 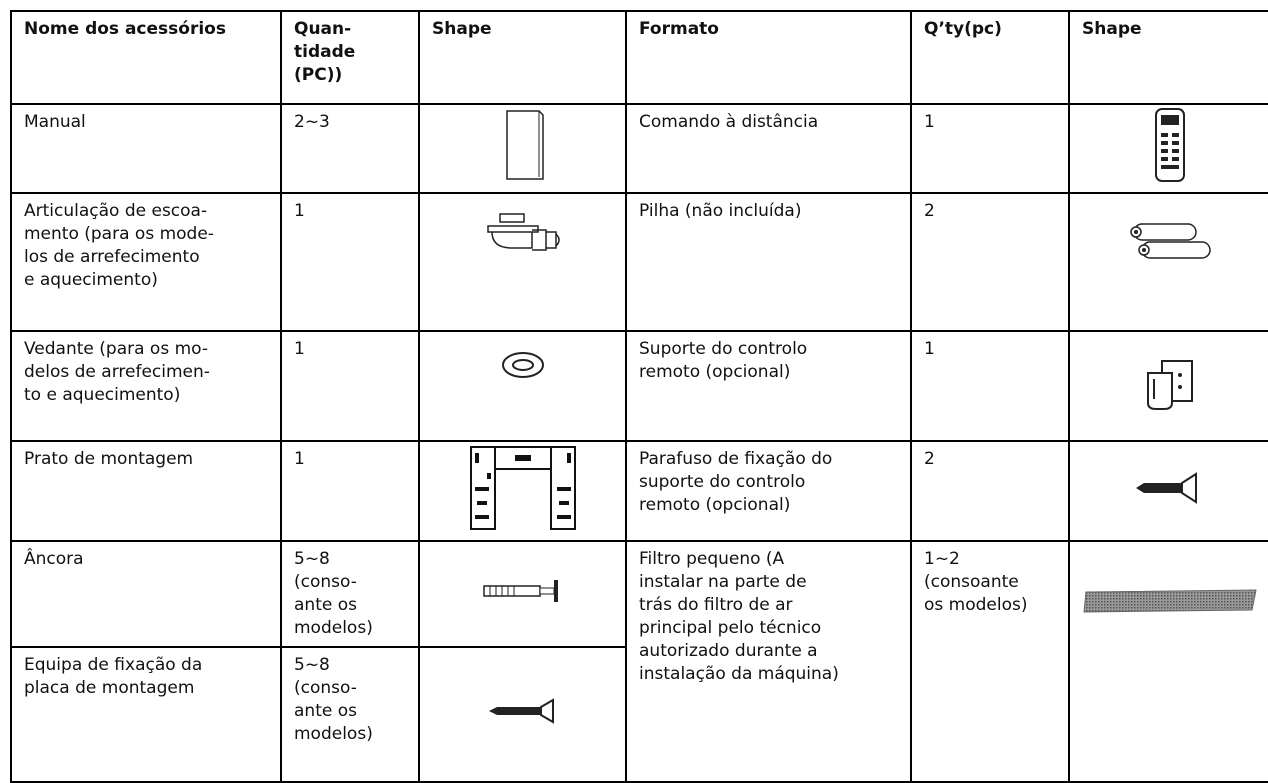 I want to click on text-line: placa de montagem, so click(x=109, y=688).